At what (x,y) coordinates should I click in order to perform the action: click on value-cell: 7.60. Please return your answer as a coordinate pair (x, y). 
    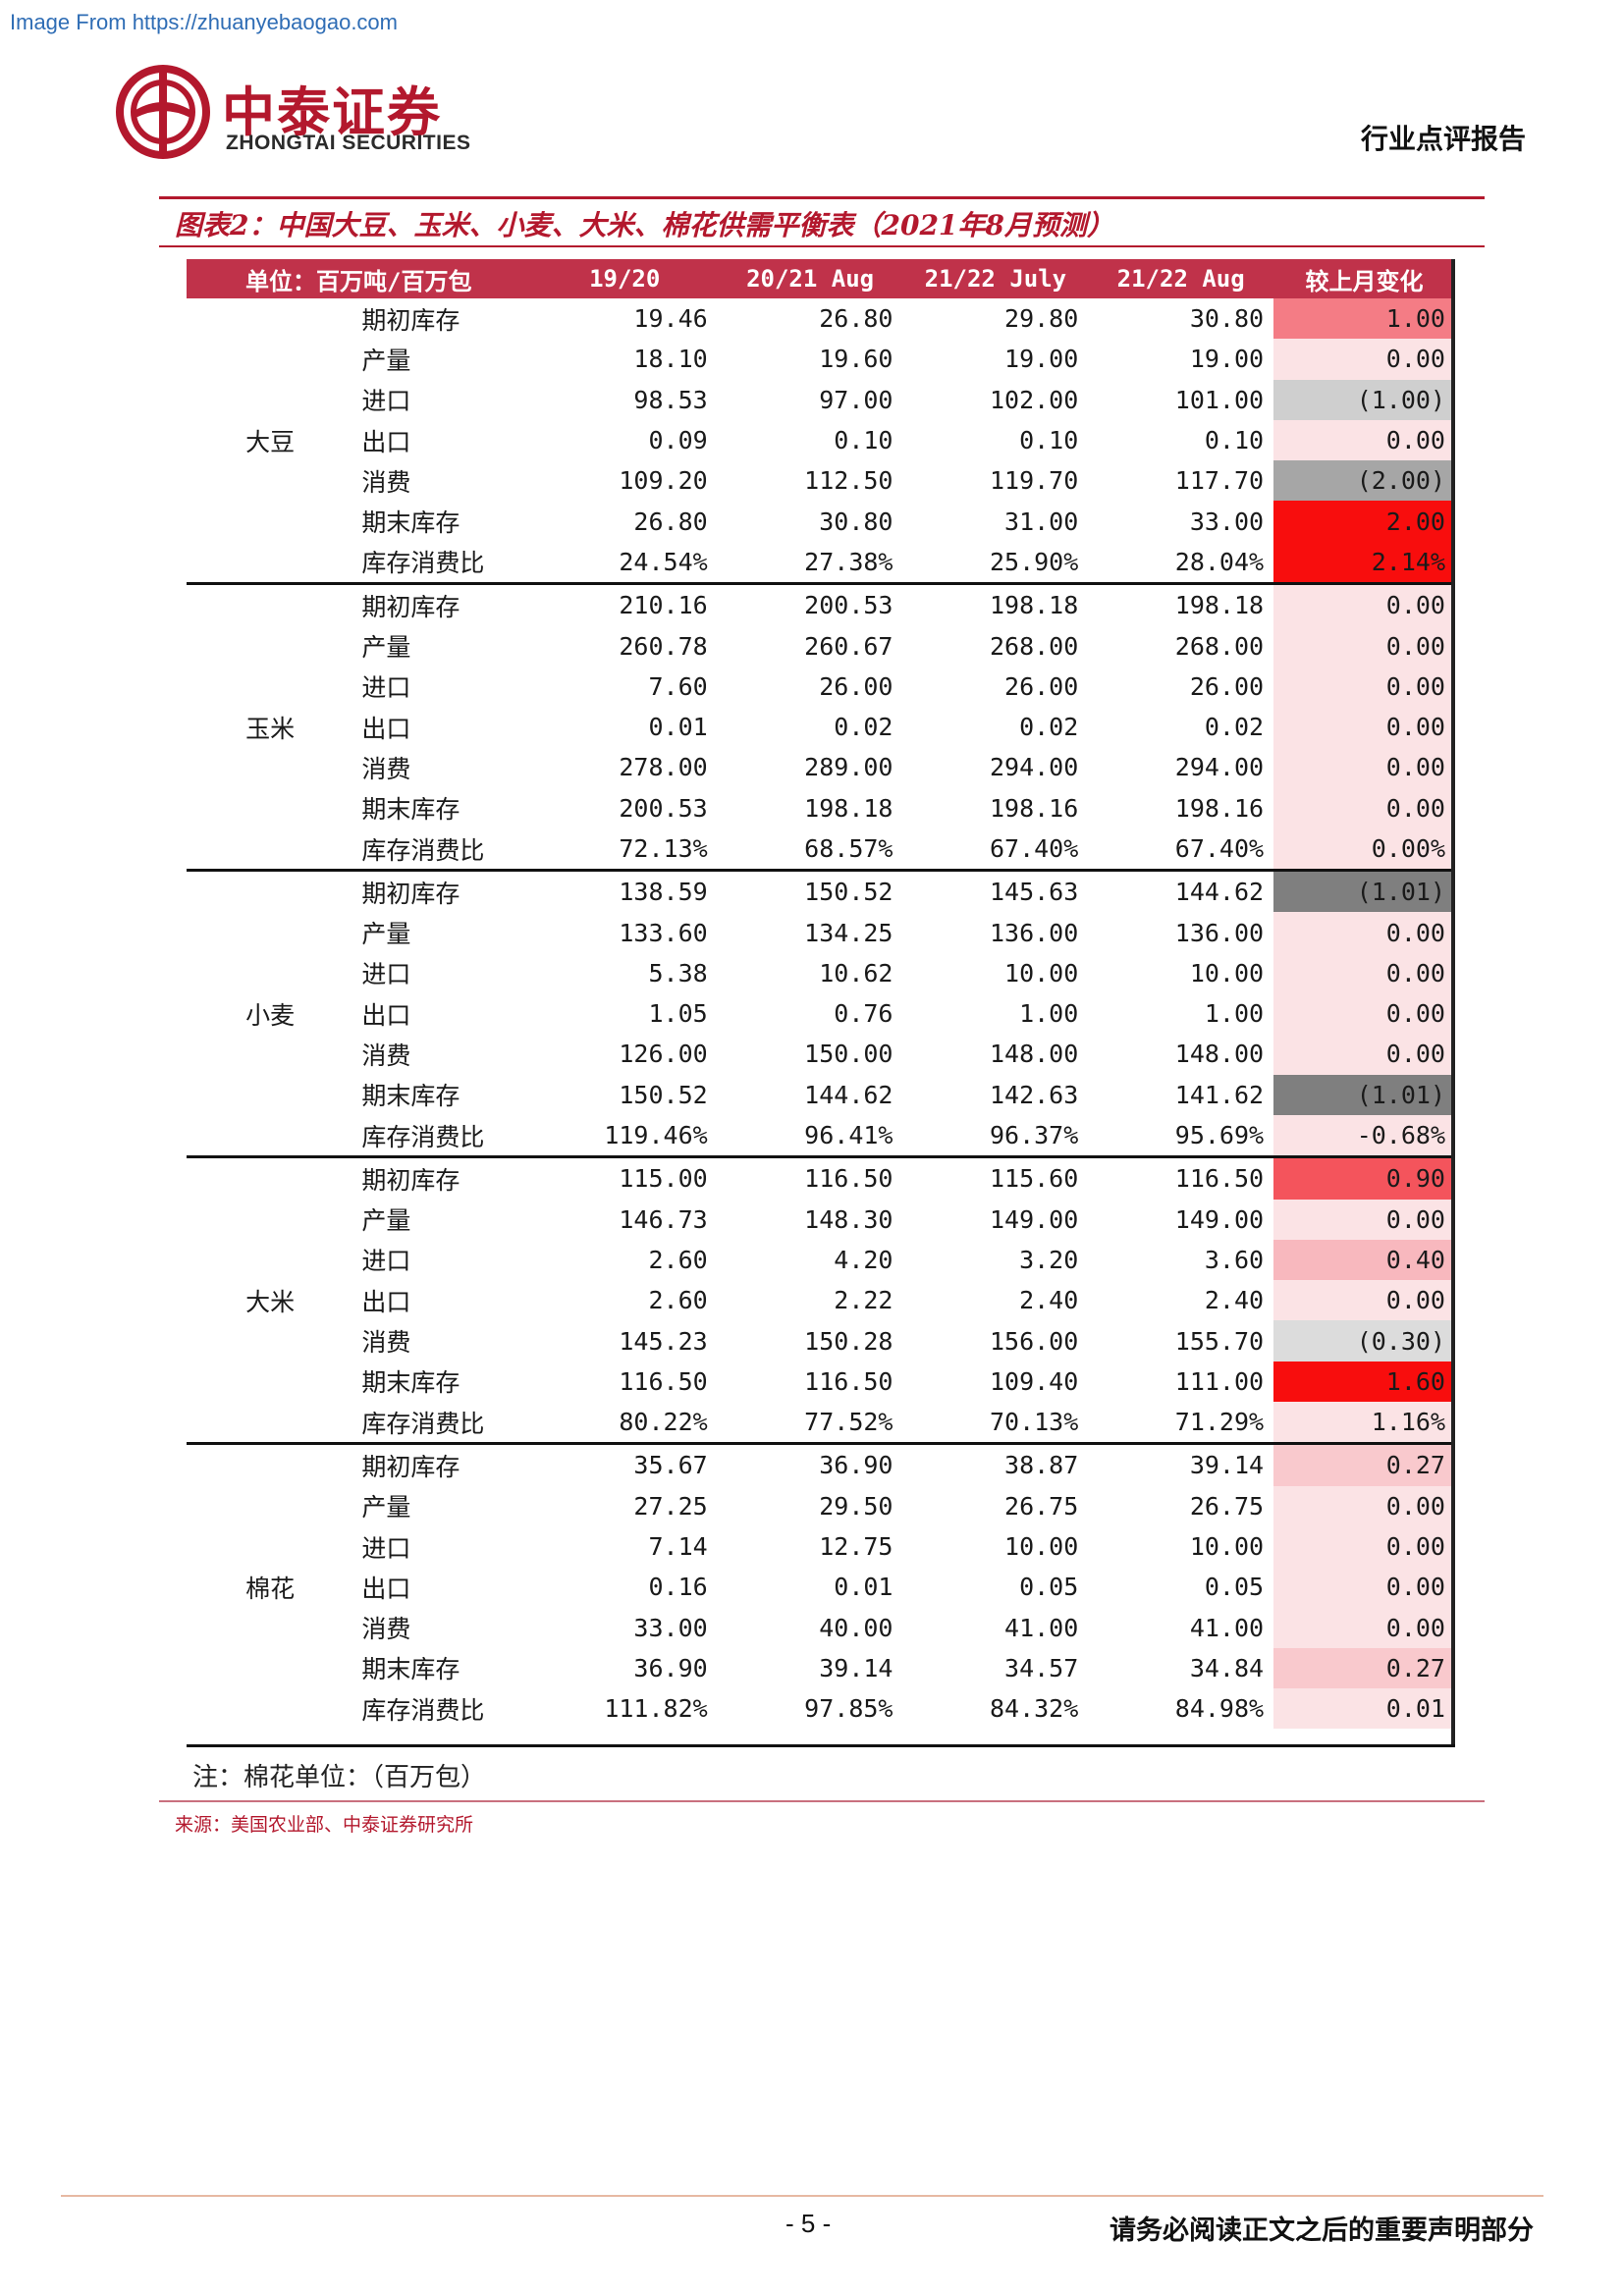
    Looking at the image, I should click on (678, 686).